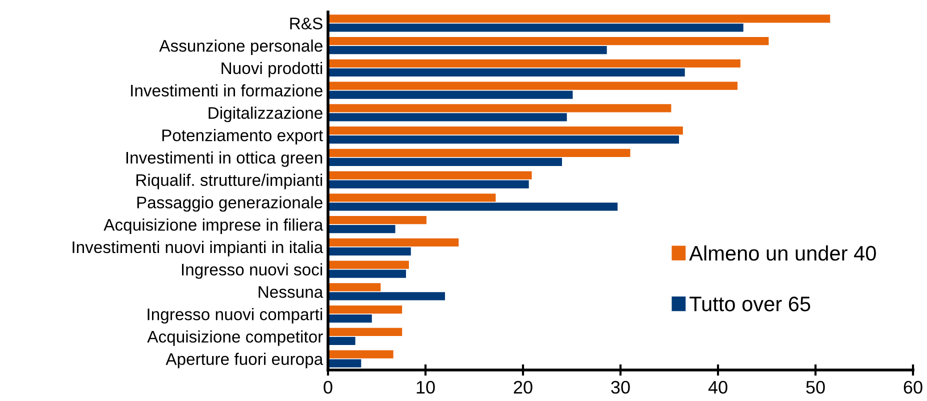 Image resolution: width=927 pixels, height=401 pixels. Describe the element at coordinates (291, 292) in the screenshot. I see `y-tick-label: Nessuna` at that location.